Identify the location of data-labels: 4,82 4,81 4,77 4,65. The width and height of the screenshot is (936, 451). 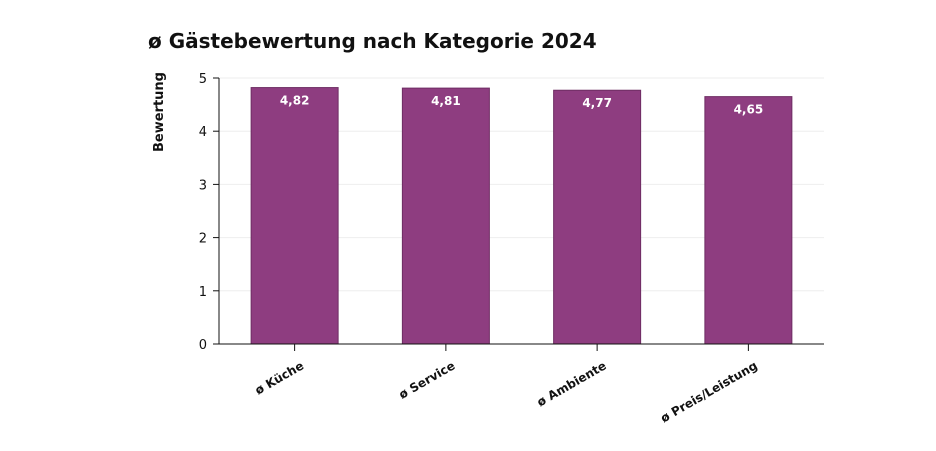
(521, 105).